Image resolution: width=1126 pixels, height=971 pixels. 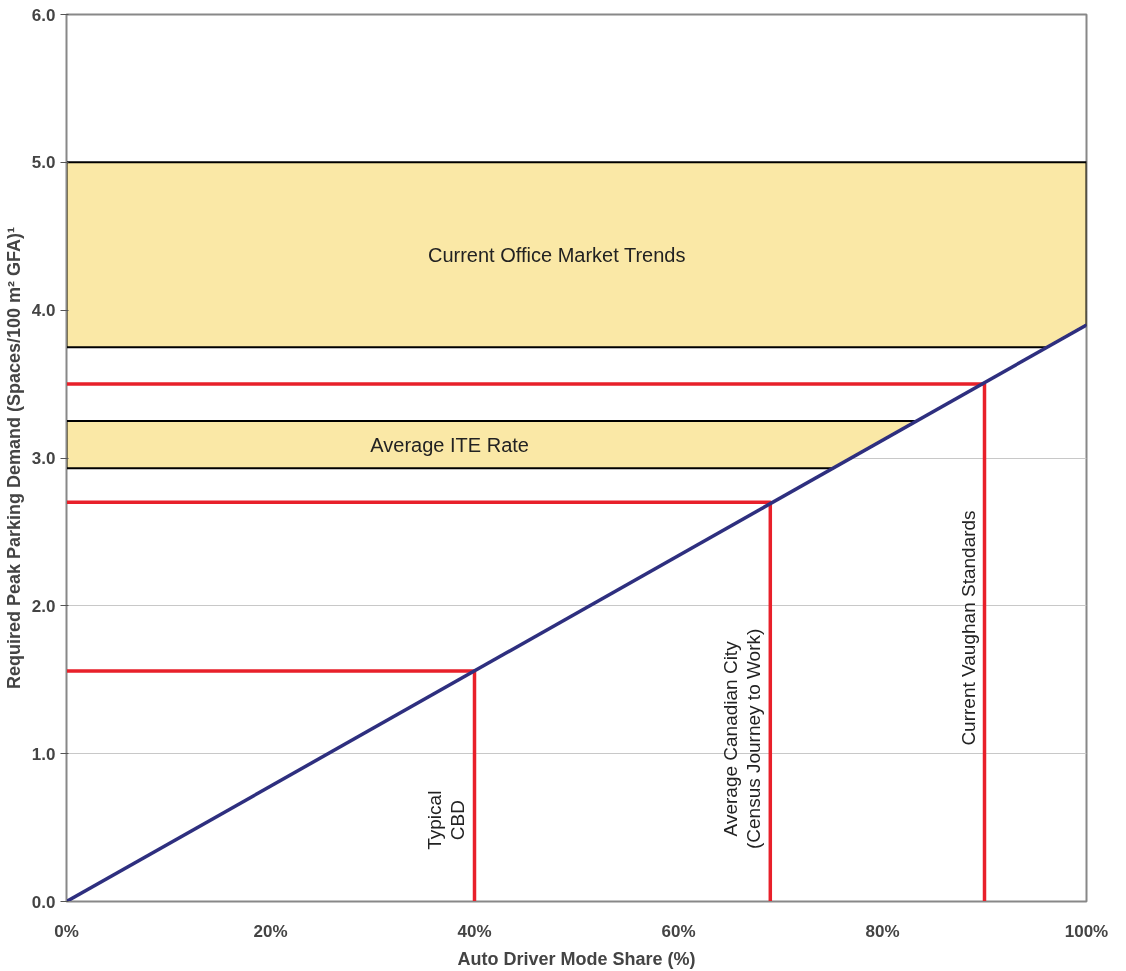 I want to click on y-tick-label: 1.0, so click(x=43, y=754).